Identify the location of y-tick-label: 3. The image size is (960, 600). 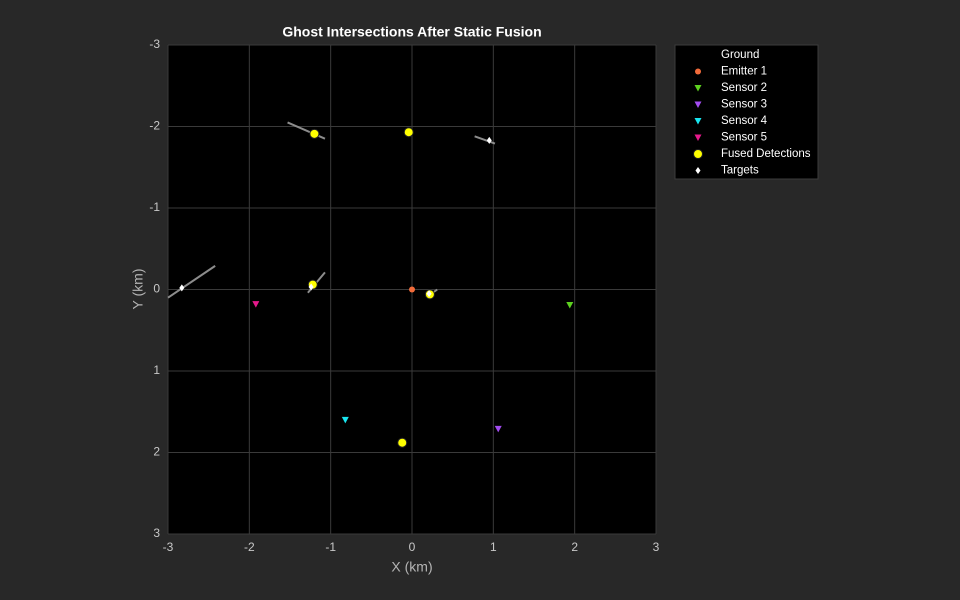
(156, 533).